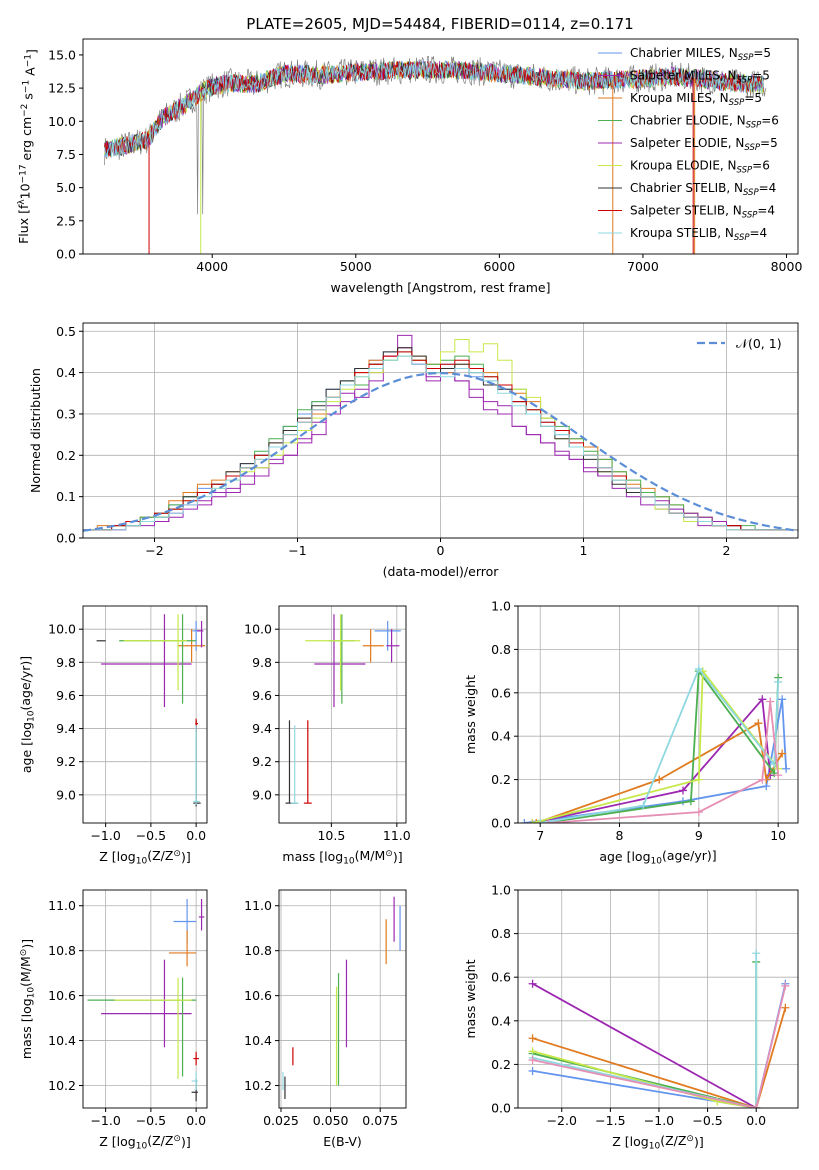 The image size is (819, 1170). I want to click on legend-label: Kroupa STELIB, NSSP=4, so click(698, 234).